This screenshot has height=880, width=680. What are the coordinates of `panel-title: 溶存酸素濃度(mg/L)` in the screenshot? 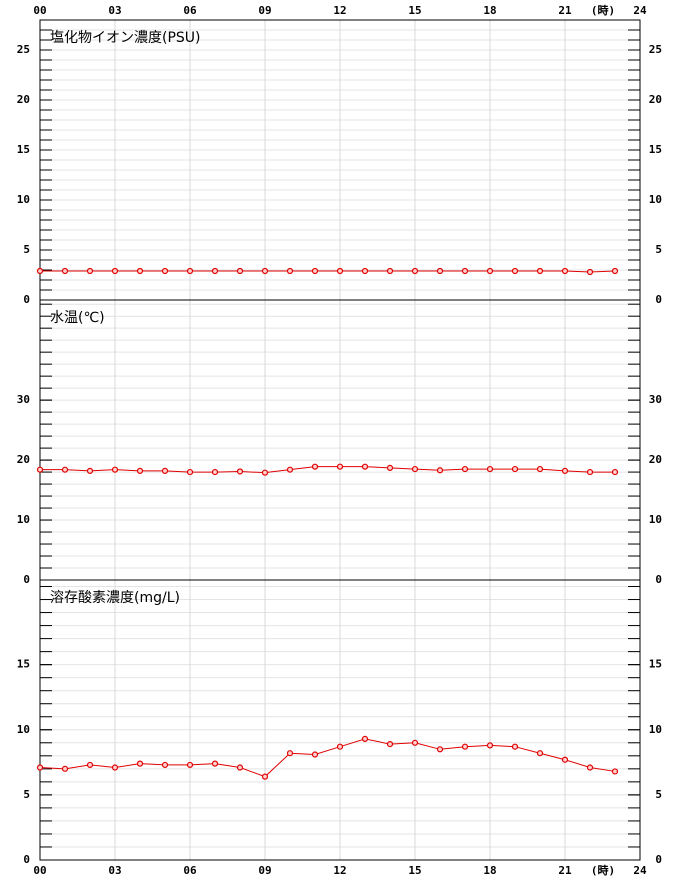 It's located at (115, 598).